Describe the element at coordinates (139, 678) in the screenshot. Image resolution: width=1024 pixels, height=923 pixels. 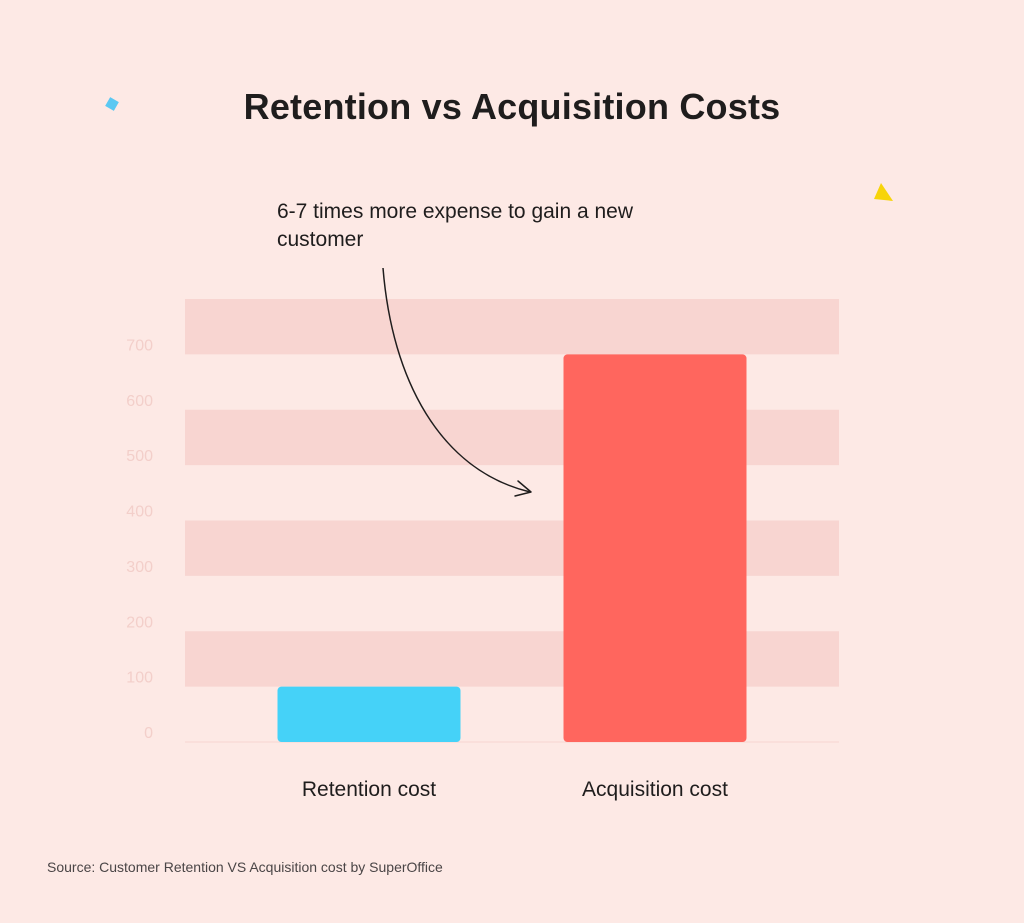
I see `y-tick-label: 100` at that location.